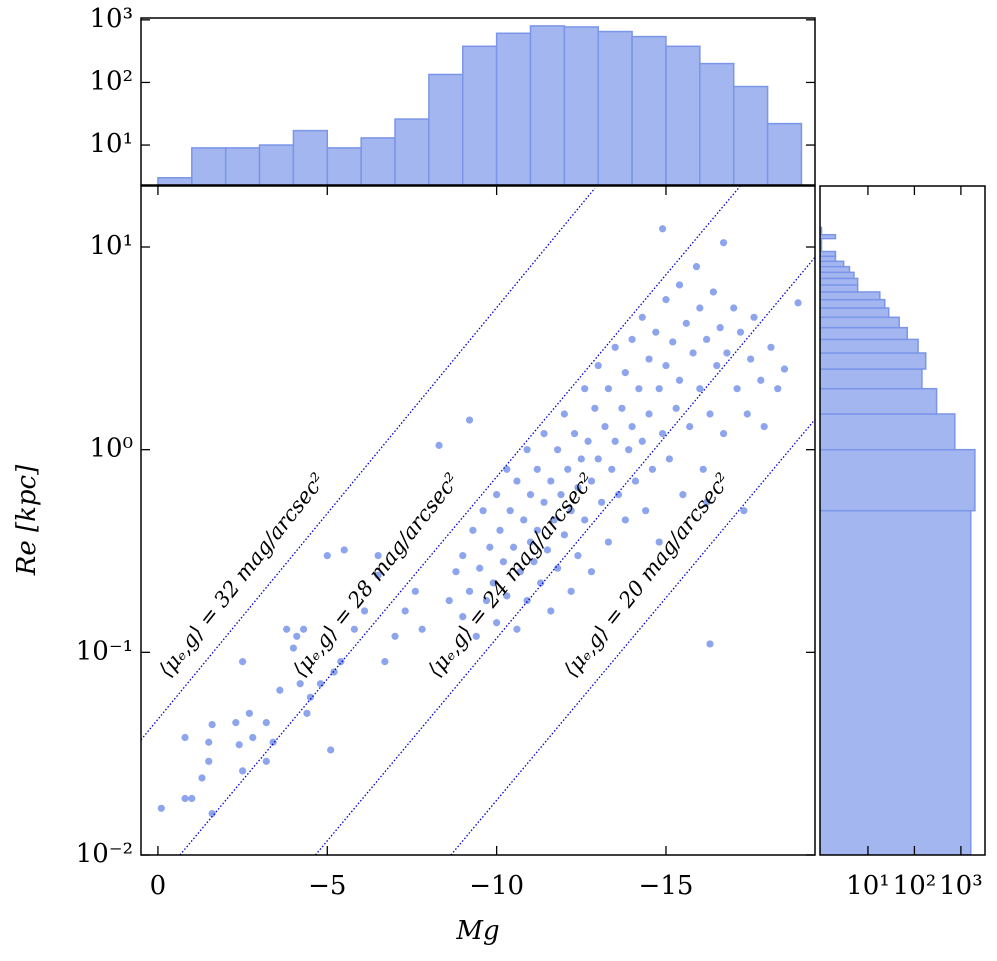 Image resolution: width=997 pixels, height=961 pixels. Describe the element at coordinates (898, 540) in the screenshot. I see `right-histogram` at that location.